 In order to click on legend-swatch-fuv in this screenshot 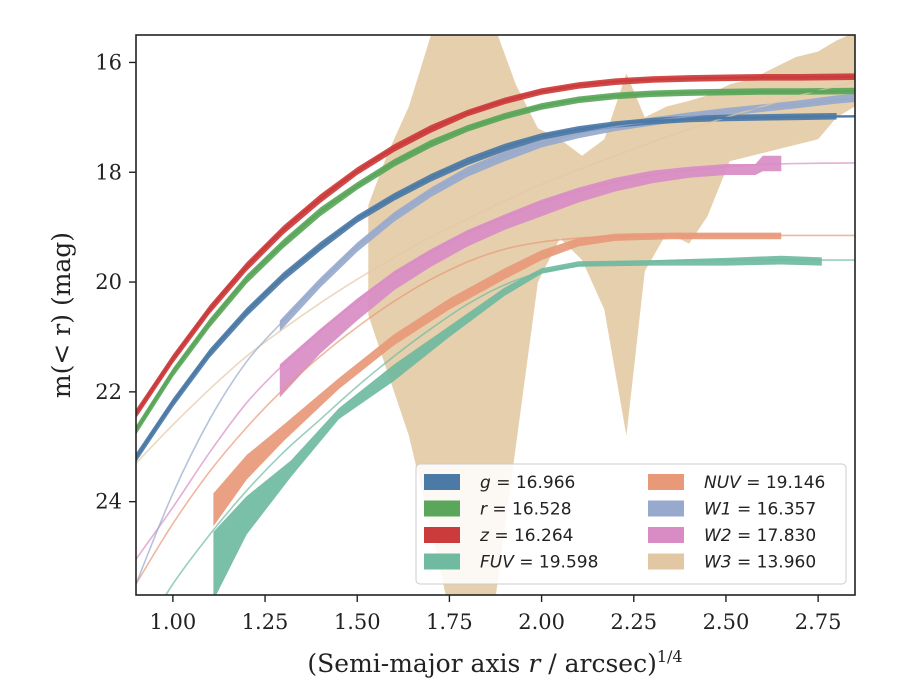, I will do `click(442, 561)`.